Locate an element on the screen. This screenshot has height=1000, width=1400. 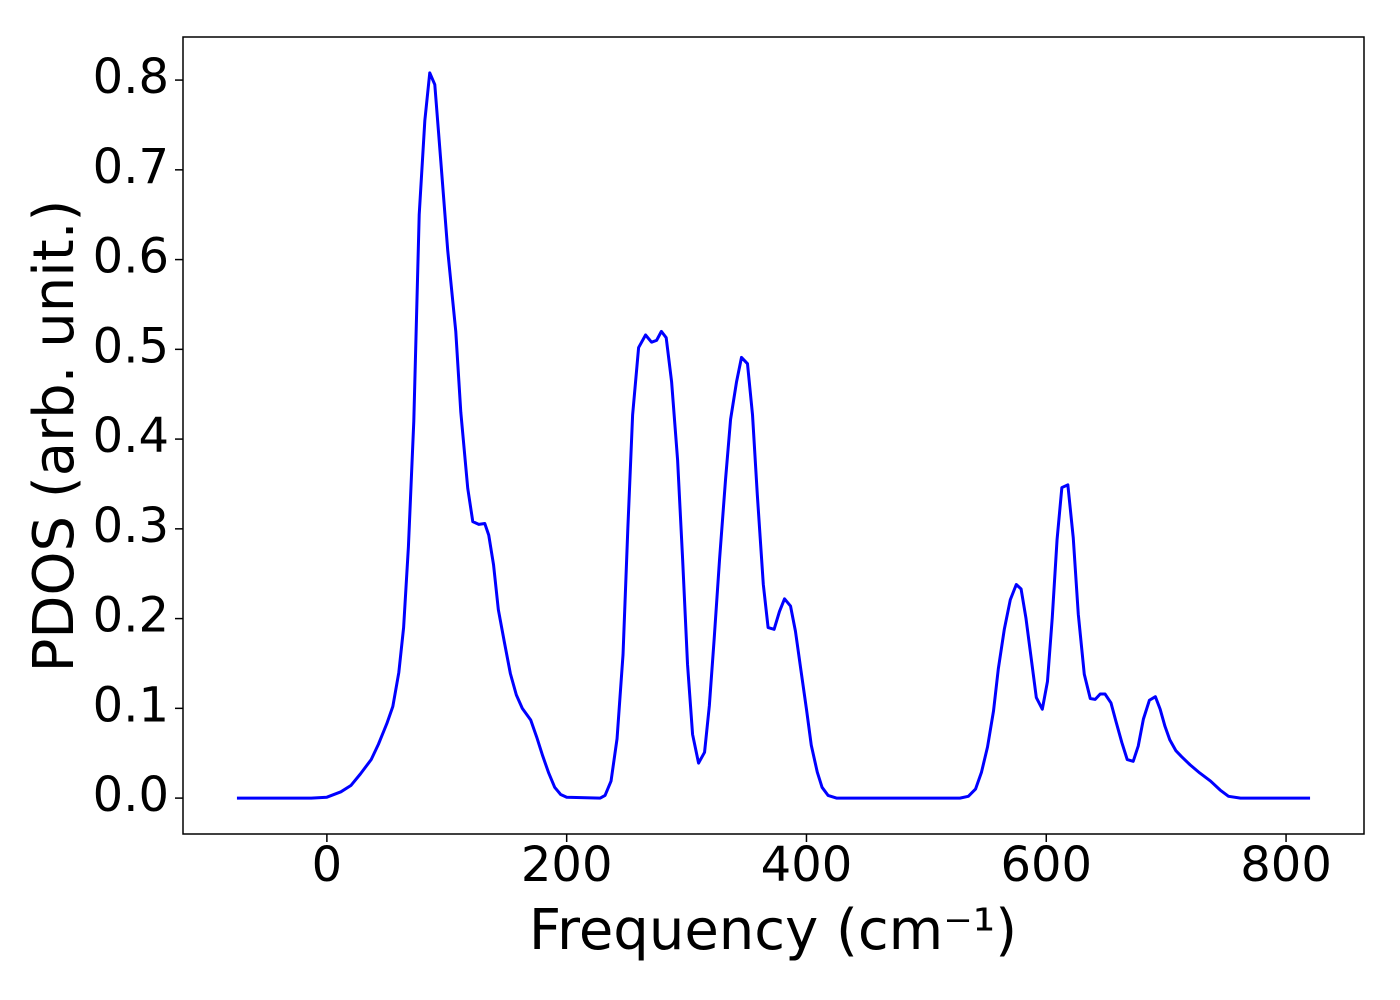
y-tick-label: 0.0 is located at coordinates (131, 795).